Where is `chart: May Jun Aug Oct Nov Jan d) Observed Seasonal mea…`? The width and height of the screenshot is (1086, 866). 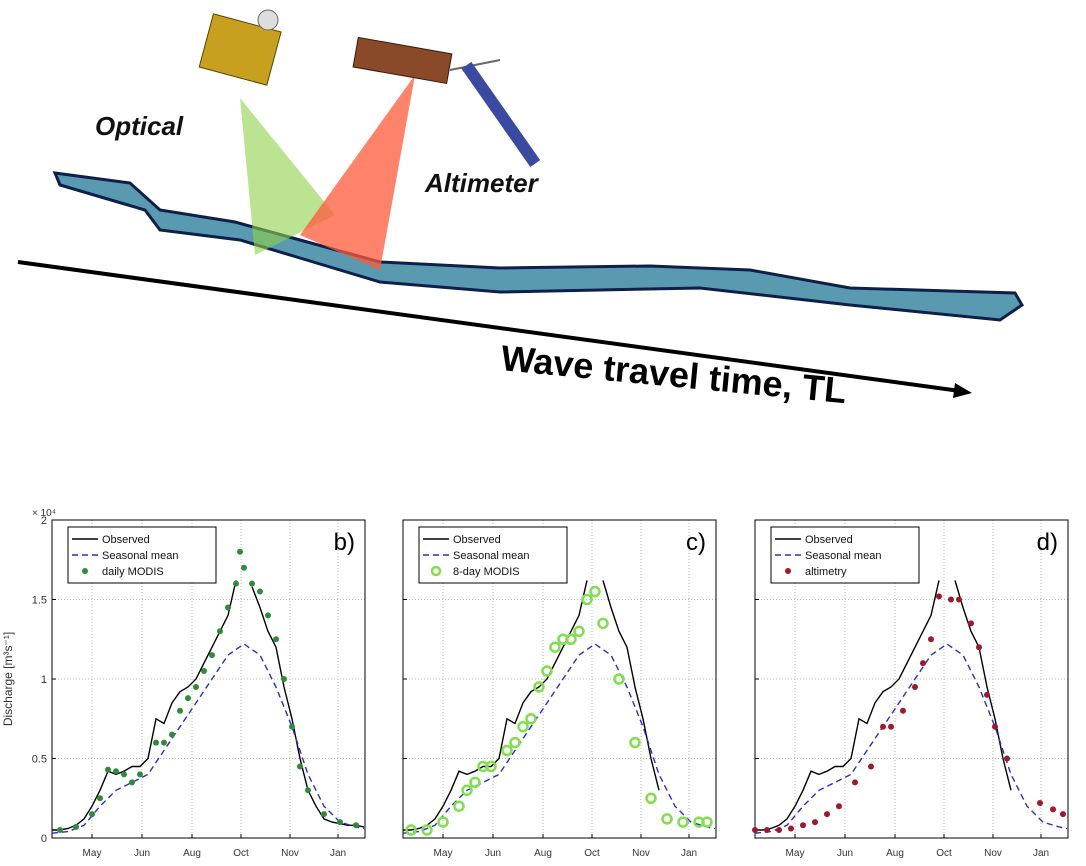 chart: May Jun Aug Oct Nov Jan d) Observed Seasonal mea… is located at coordinates (910, 689).